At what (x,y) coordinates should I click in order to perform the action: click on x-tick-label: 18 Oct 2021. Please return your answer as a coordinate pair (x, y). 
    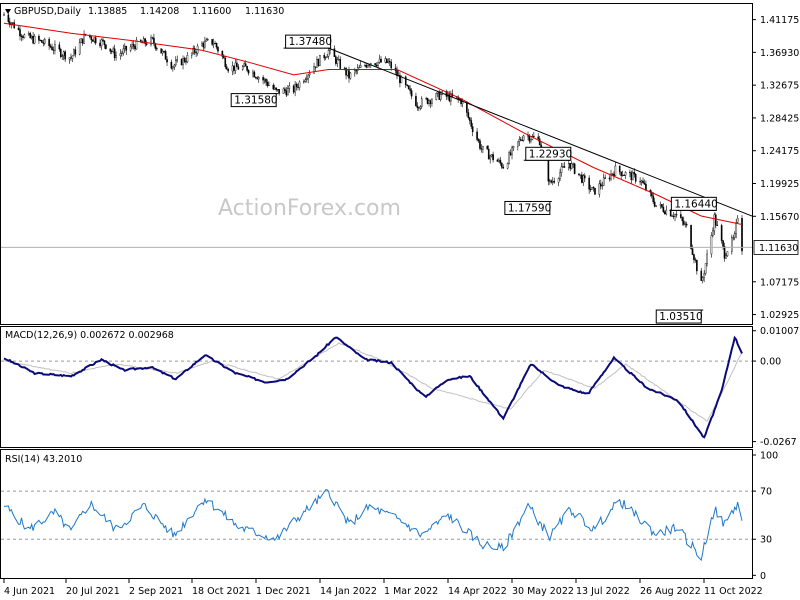
    Looking at the image, I should click on (221, 591).